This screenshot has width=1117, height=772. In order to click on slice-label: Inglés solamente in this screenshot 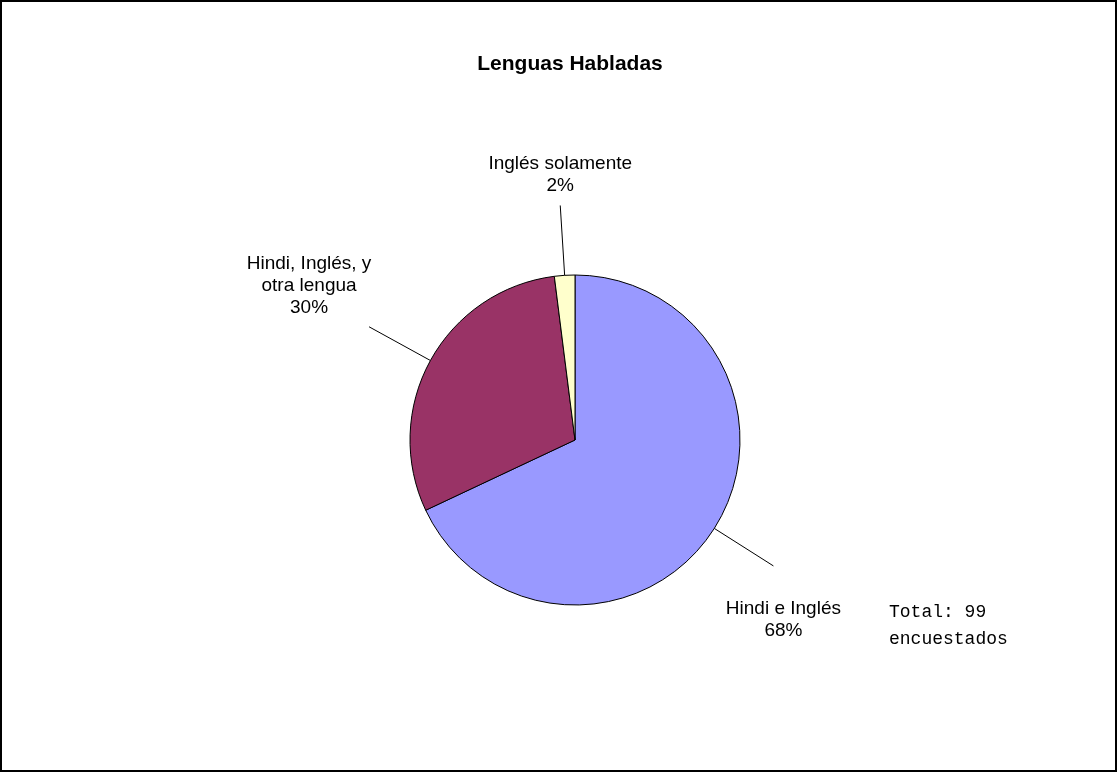, I will do `click(560, 163)`.